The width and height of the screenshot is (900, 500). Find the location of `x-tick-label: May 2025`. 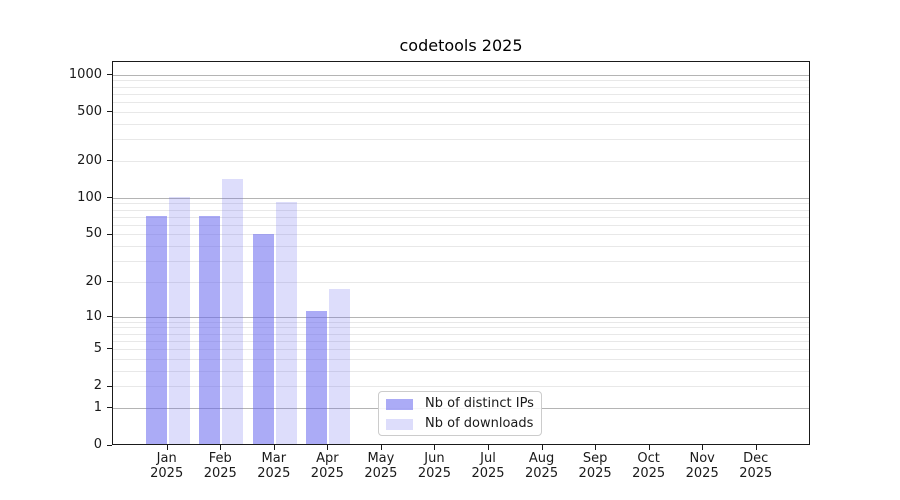

x-tick-label: May 2025 is located at coordinates (381, 466).